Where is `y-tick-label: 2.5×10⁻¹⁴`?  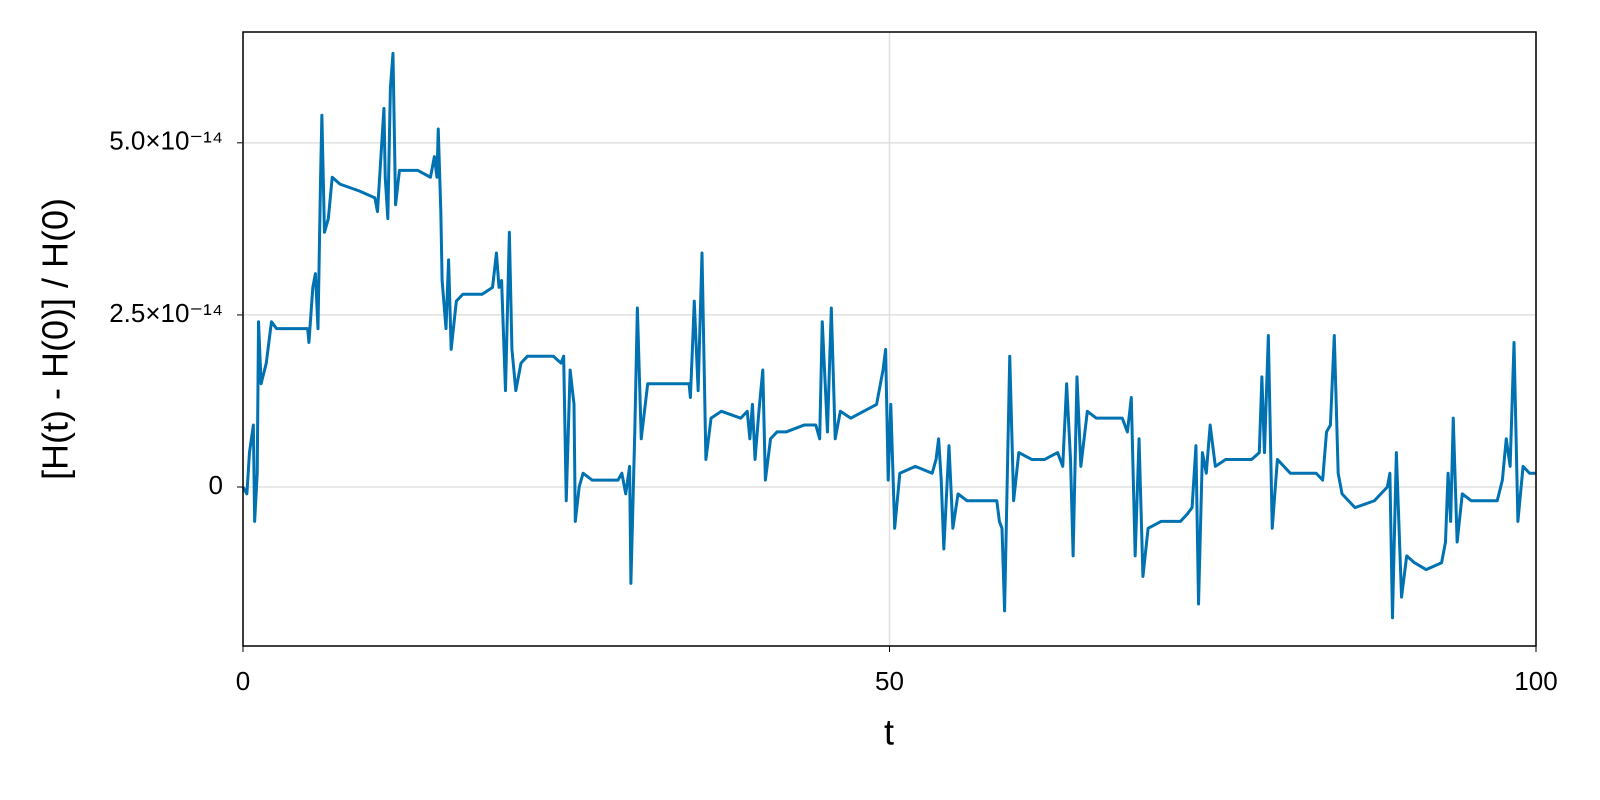
y-tick-label: 2.5×10⁻¹⁴ is located at coordinates (166, 313).